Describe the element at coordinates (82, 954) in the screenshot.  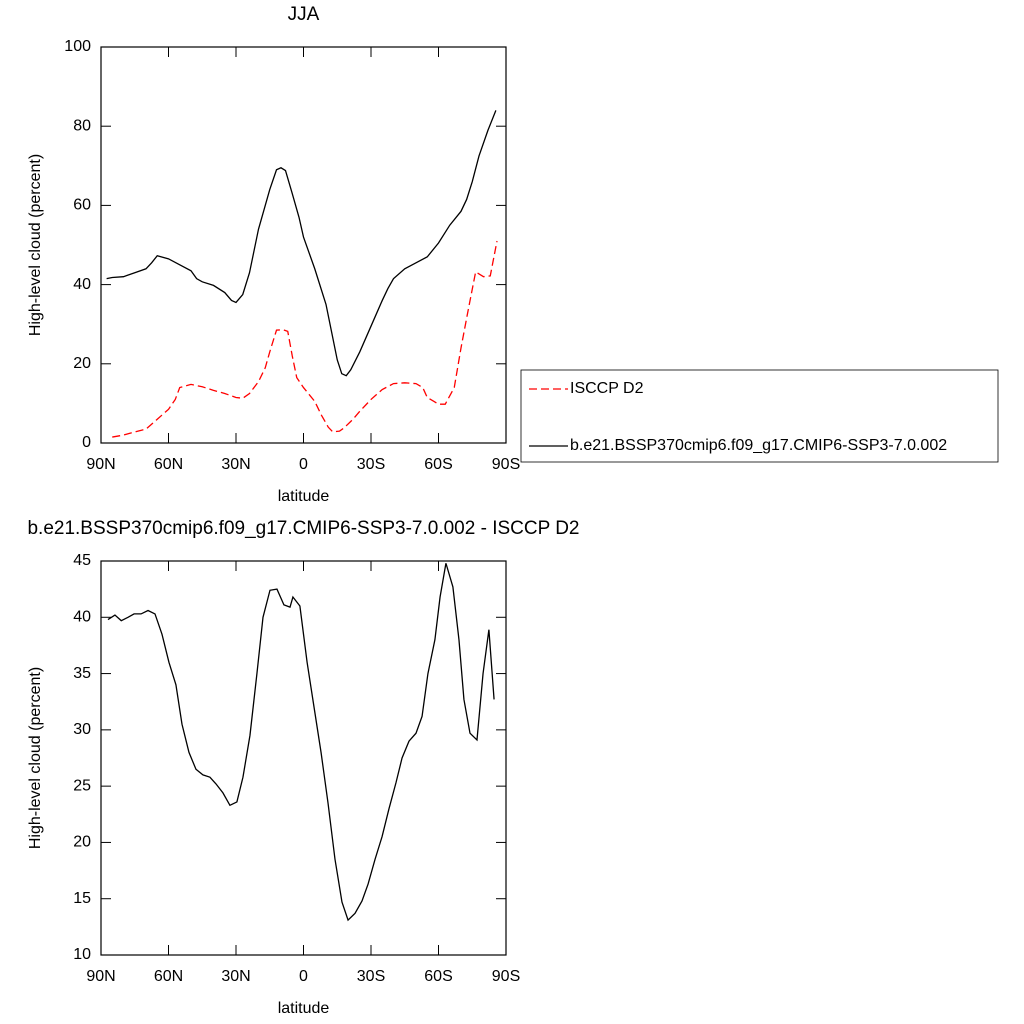
I see `y-tick-label: 10` at that location.